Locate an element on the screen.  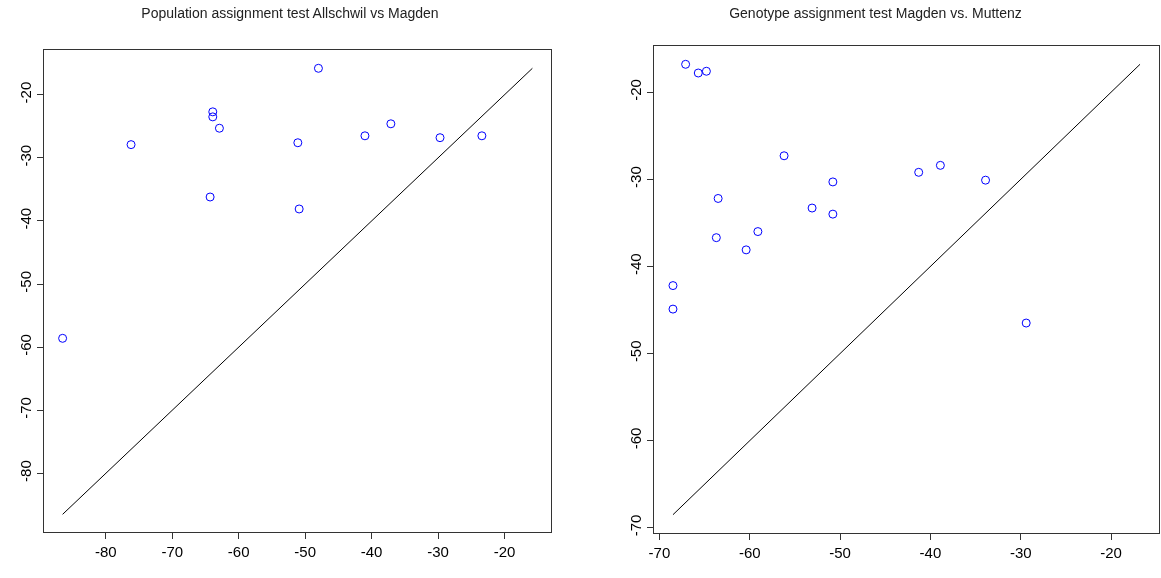
chart-title: Genotype assignment test Magden vs. Muttenz is located at coordinates (875, 13).